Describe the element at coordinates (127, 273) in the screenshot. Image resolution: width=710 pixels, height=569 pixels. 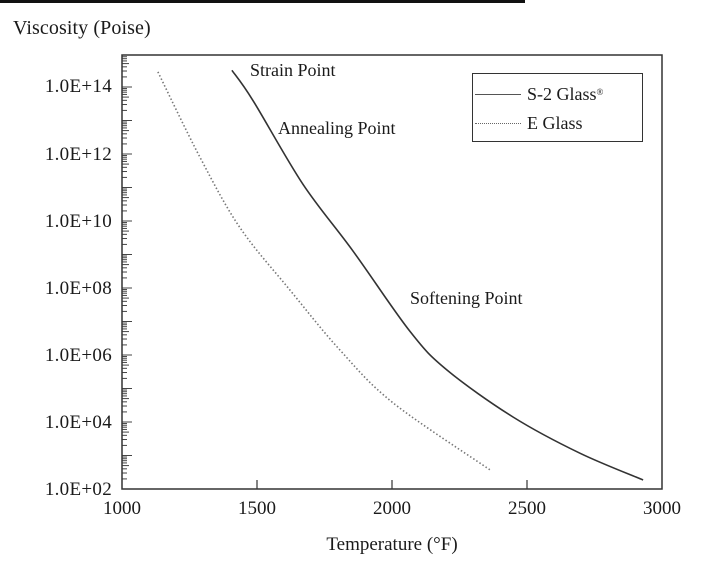
I see `y-axis-minor-ticks` at that location.